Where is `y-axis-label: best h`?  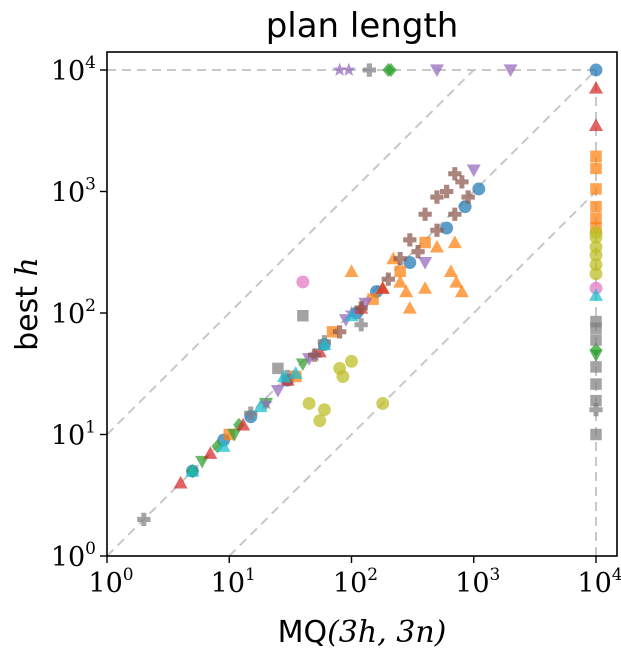
y-axis-label: best h is located at coordinates (27, 304).